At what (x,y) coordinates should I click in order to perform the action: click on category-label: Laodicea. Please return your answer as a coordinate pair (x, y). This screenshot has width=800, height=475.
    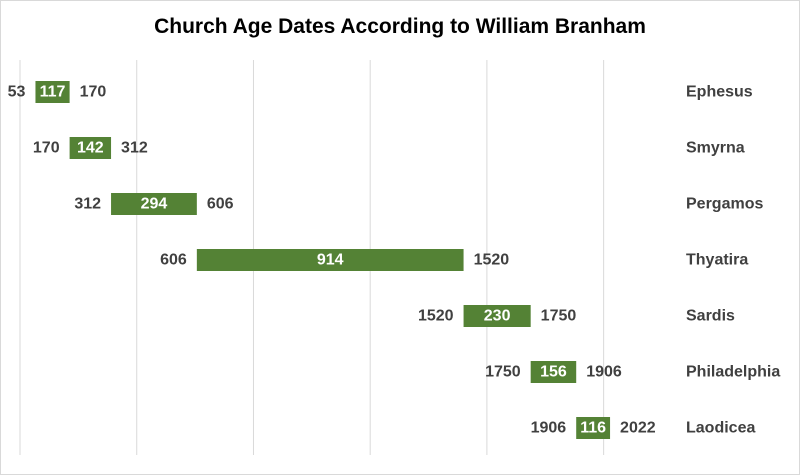
    Looking at the image, I should click on (720, 428).